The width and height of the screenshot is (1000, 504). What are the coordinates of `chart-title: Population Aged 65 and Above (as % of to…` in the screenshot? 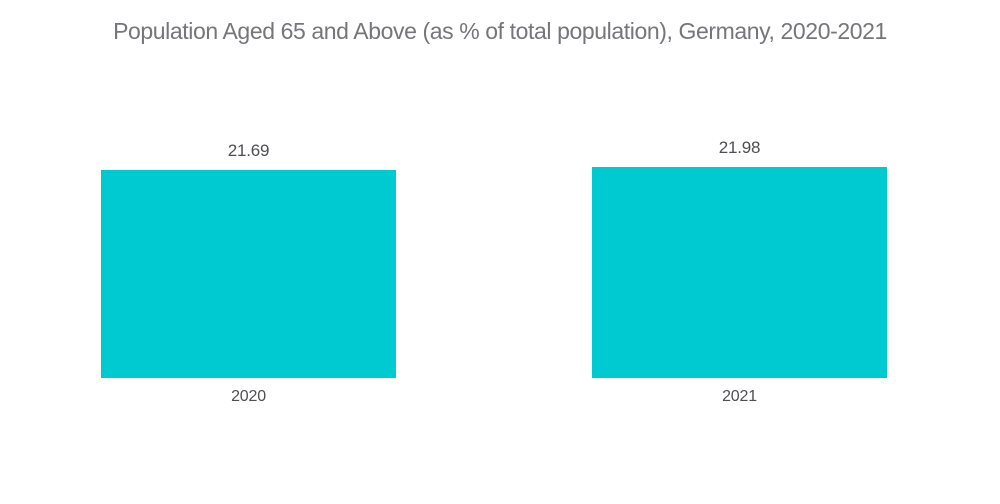 It's located at (500, 31).